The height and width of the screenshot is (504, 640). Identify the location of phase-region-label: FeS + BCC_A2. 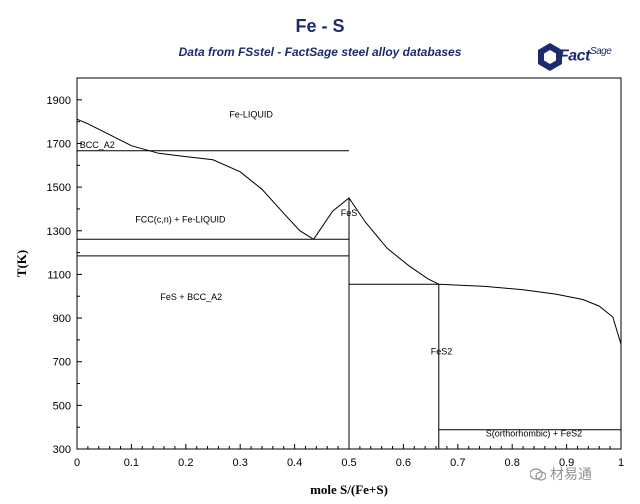
(191, 297).